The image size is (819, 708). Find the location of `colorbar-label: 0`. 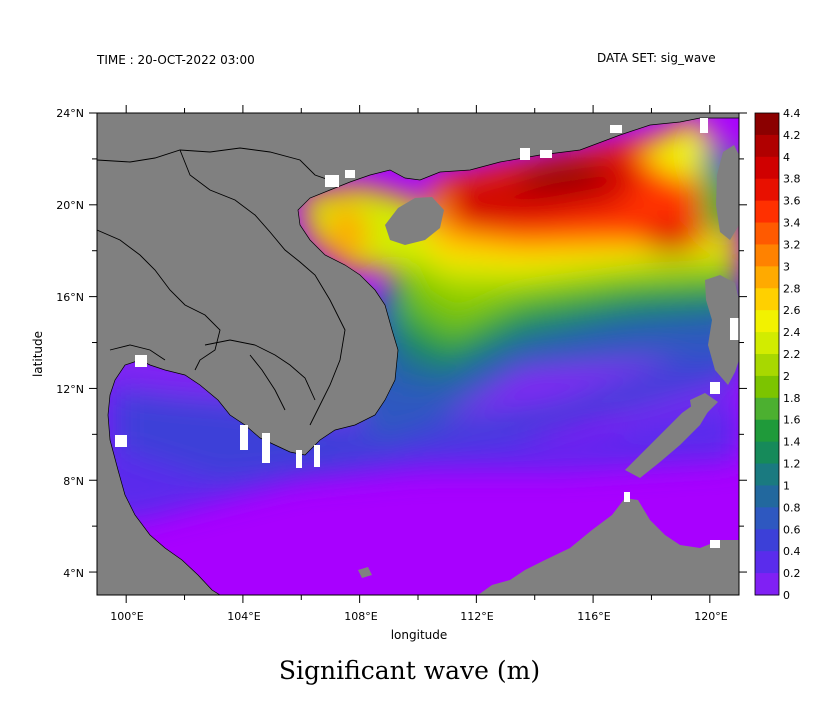

colorbar-label: 0 is located at coordinates (786, 595).